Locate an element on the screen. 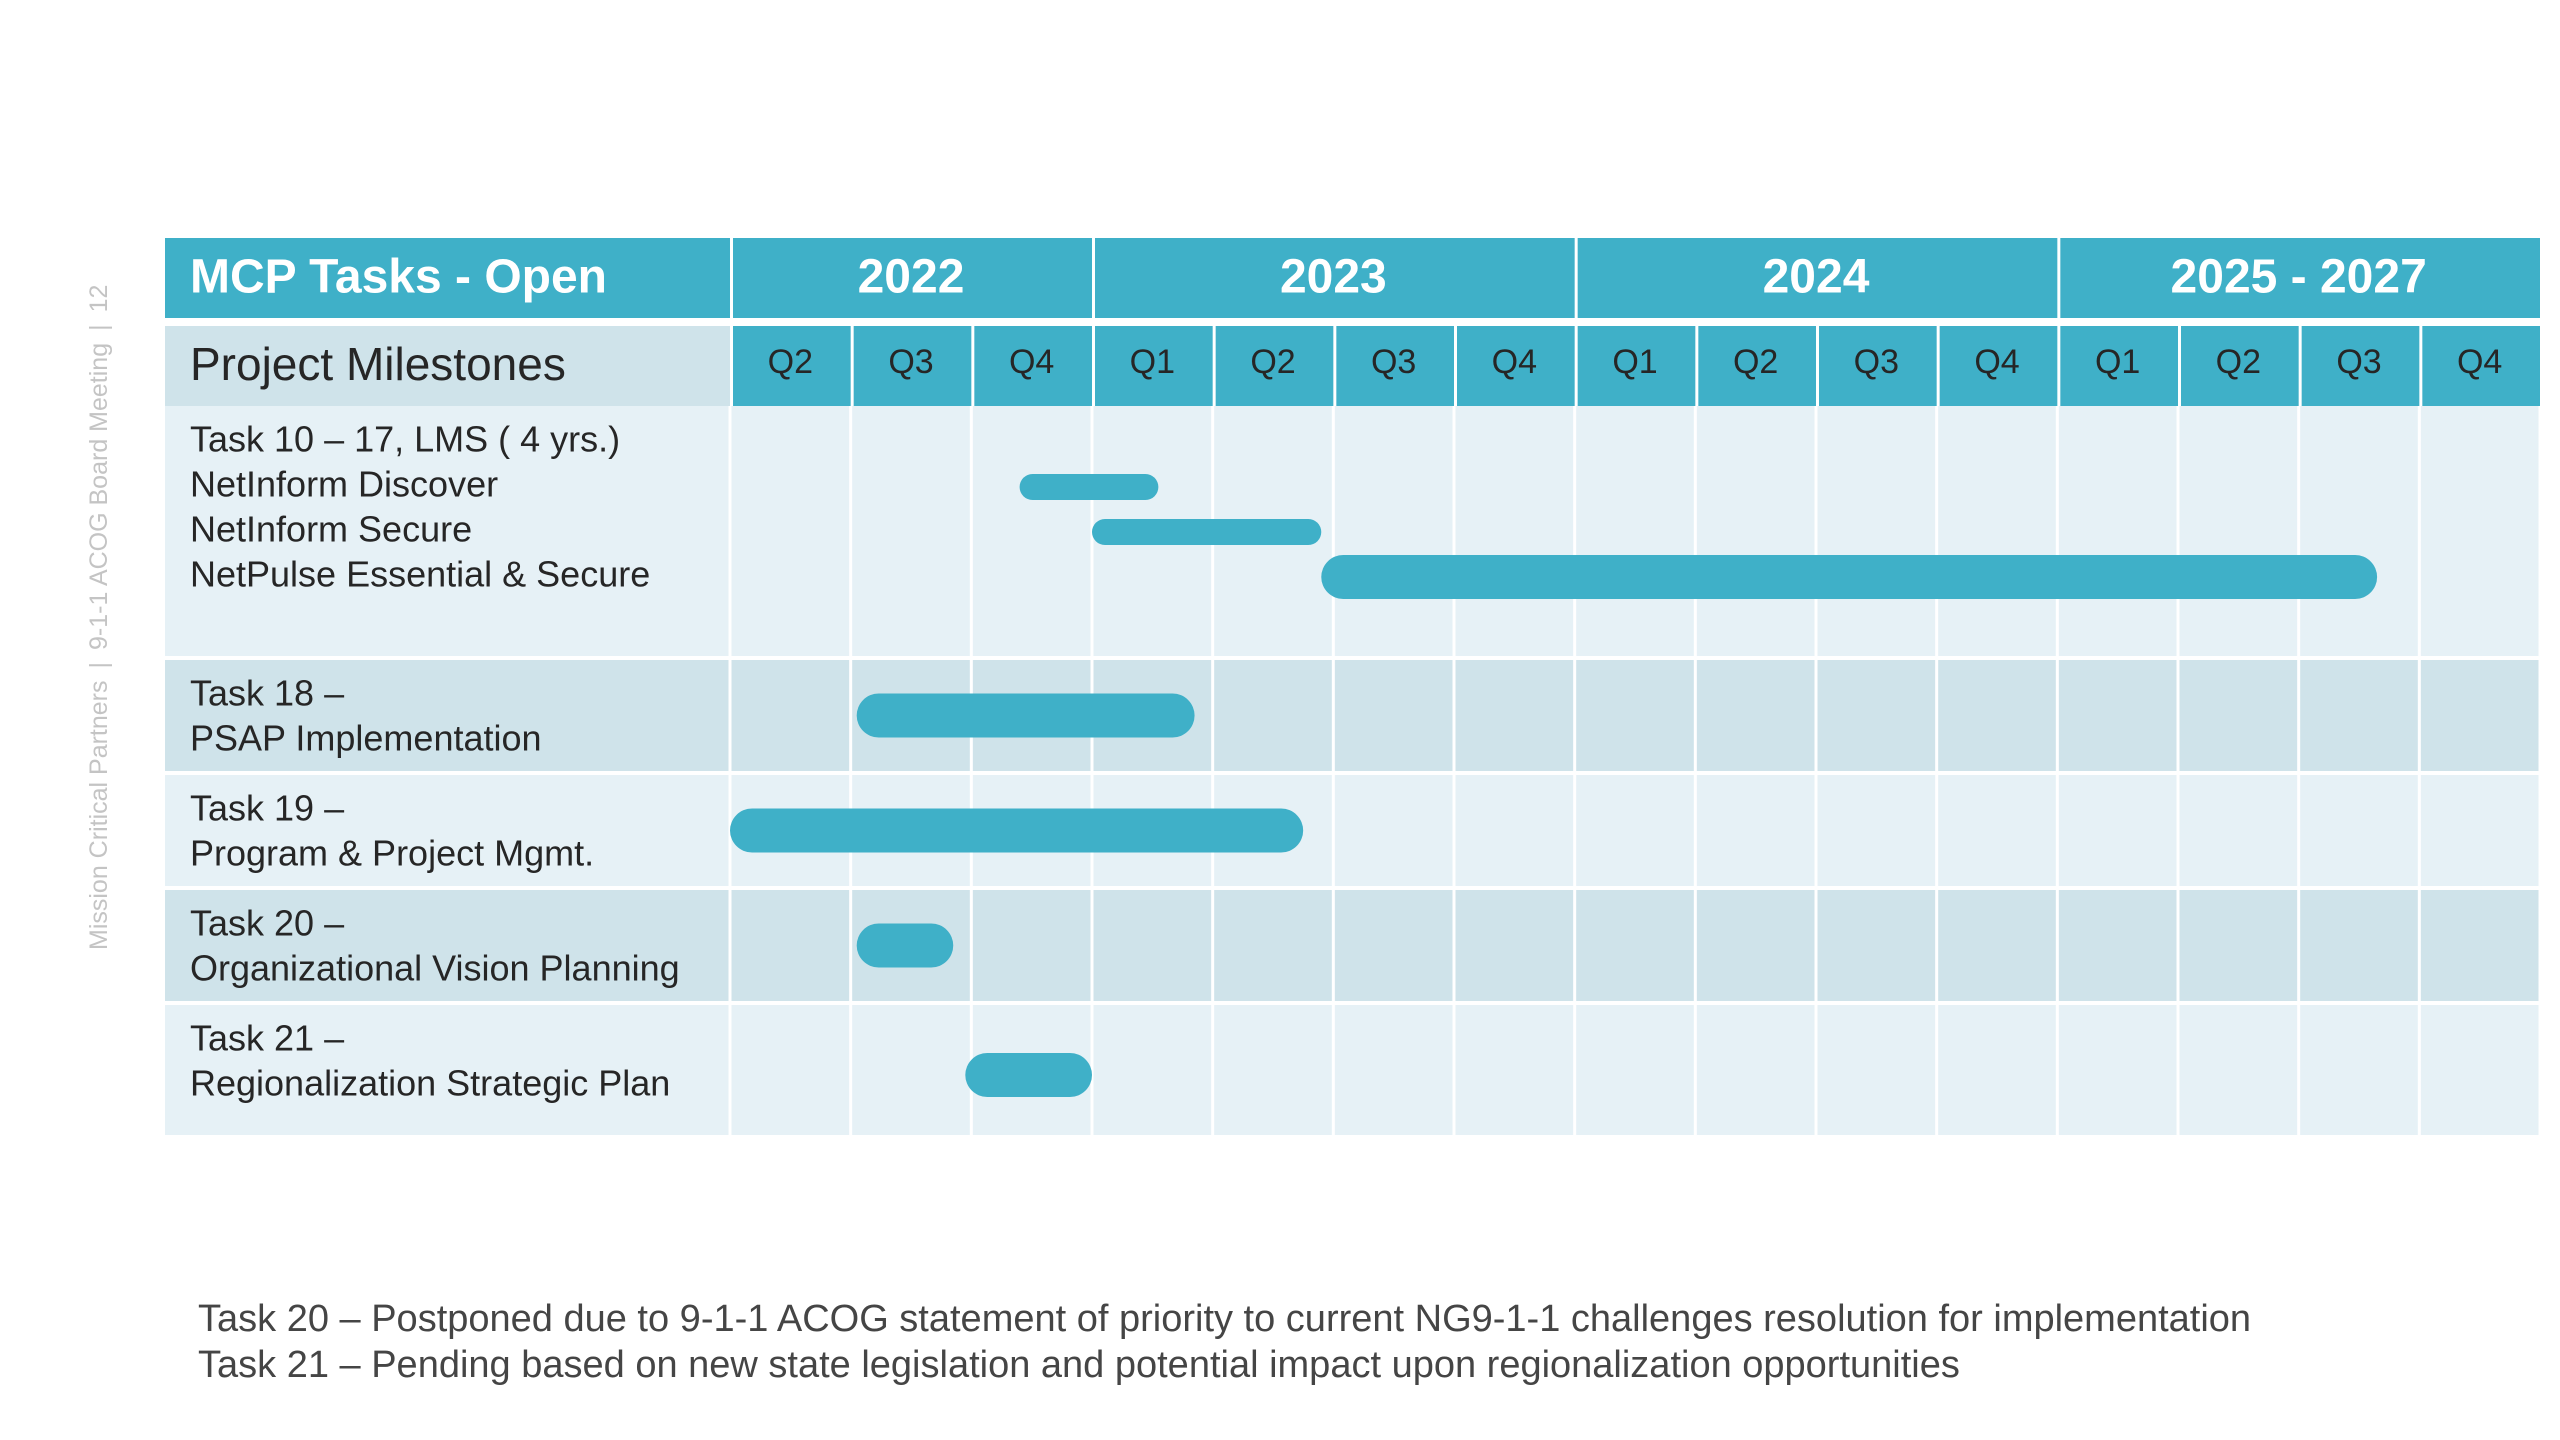  task-label-line: NetPulse Essential & Secure is located at coordinates (420, 574).